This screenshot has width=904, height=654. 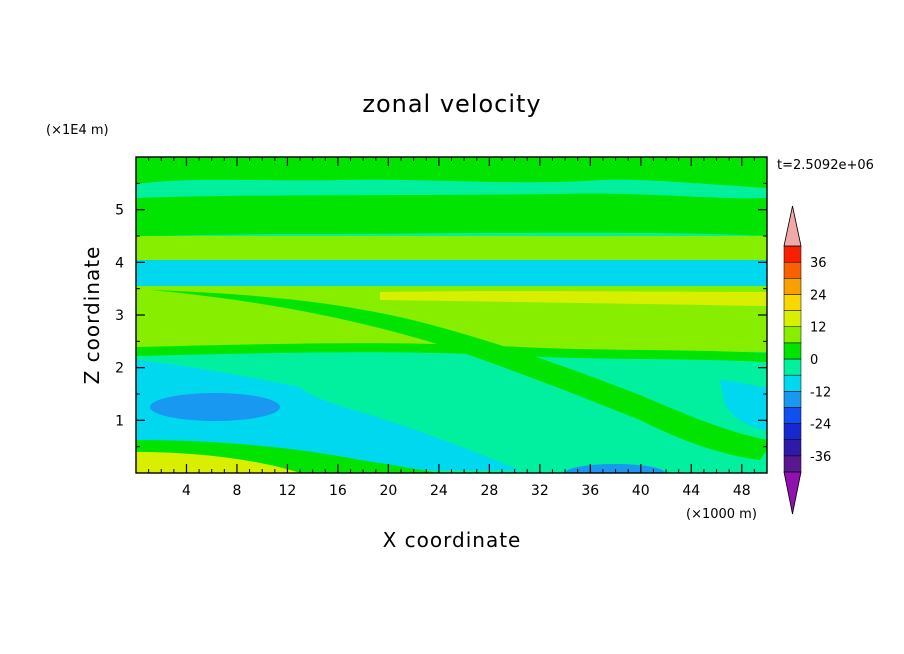 I want to click on x-tick-label: 36, so click(x=590, y=491).